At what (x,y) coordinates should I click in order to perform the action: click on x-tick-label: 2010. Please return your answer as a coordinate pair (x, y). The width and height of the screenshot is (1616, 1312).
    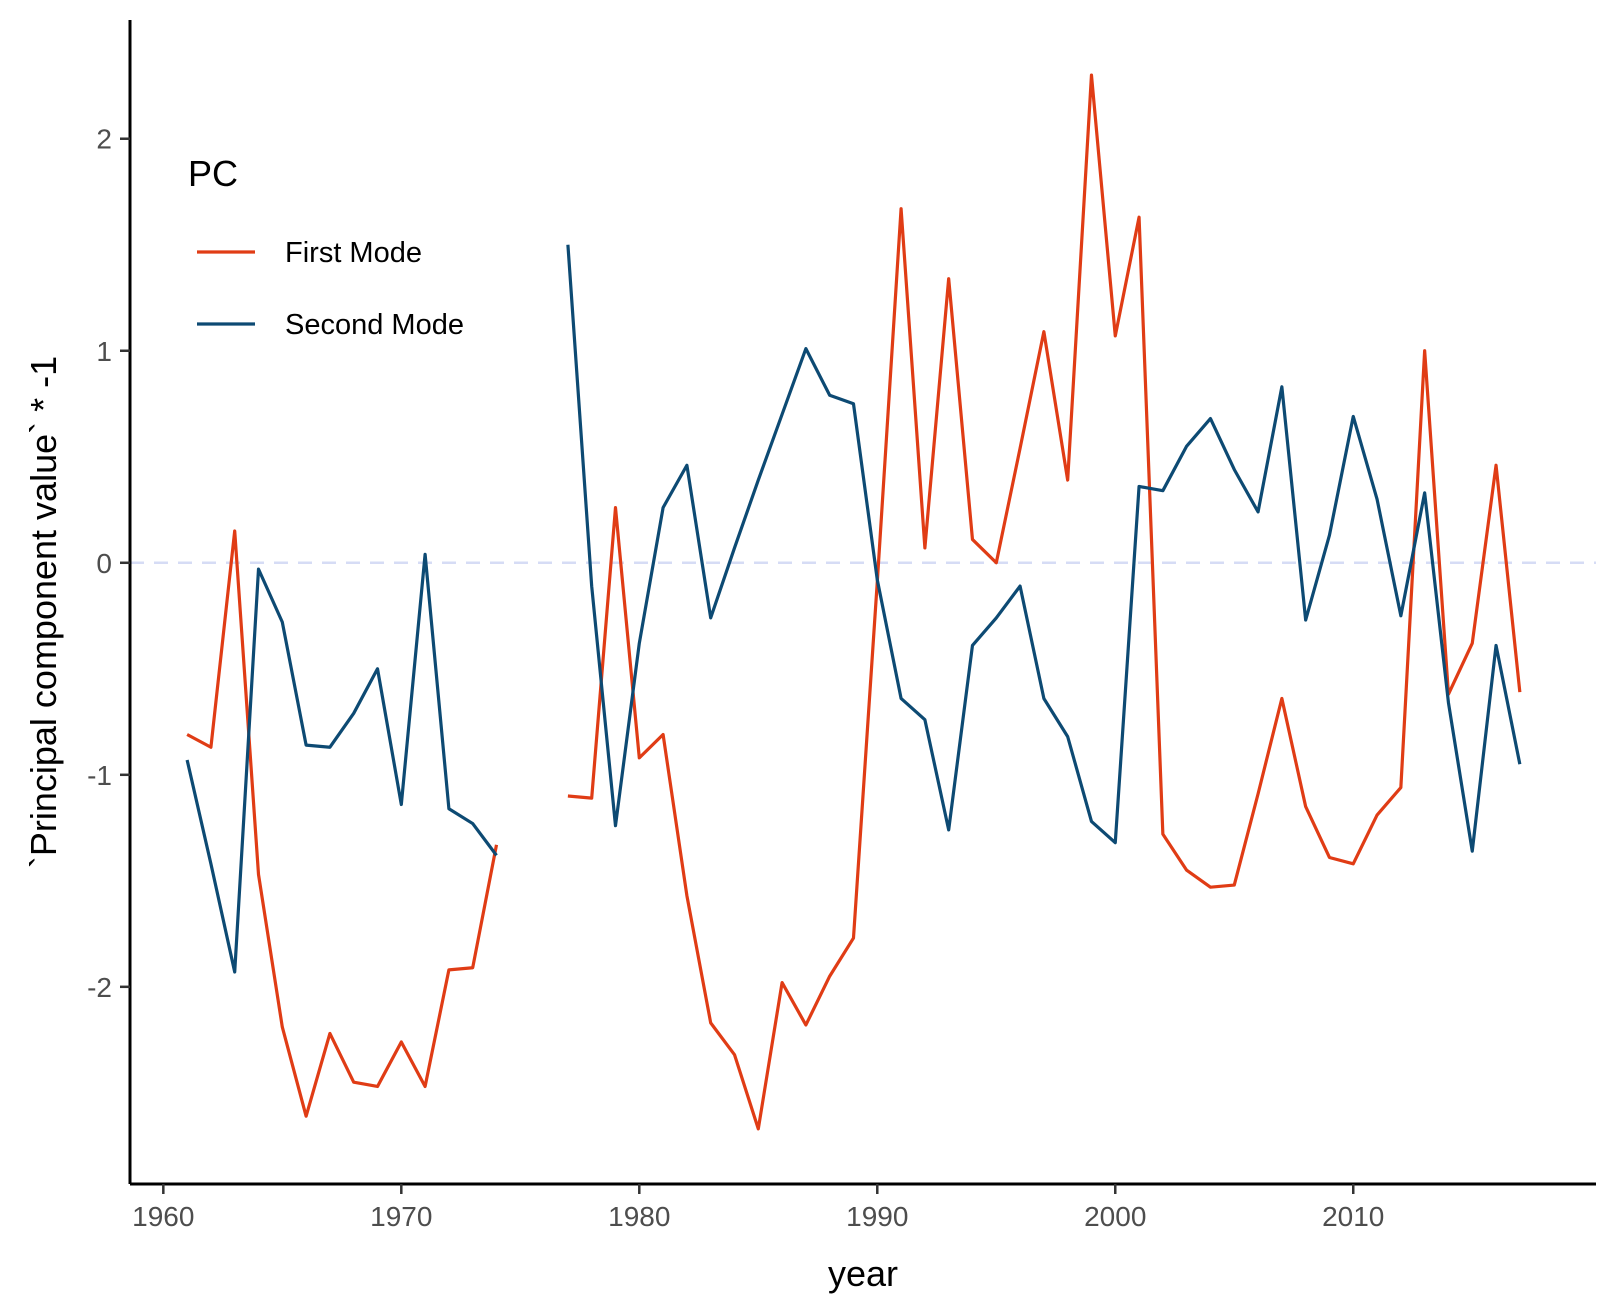
    Looking at the image, I should click on (1353, 1216).